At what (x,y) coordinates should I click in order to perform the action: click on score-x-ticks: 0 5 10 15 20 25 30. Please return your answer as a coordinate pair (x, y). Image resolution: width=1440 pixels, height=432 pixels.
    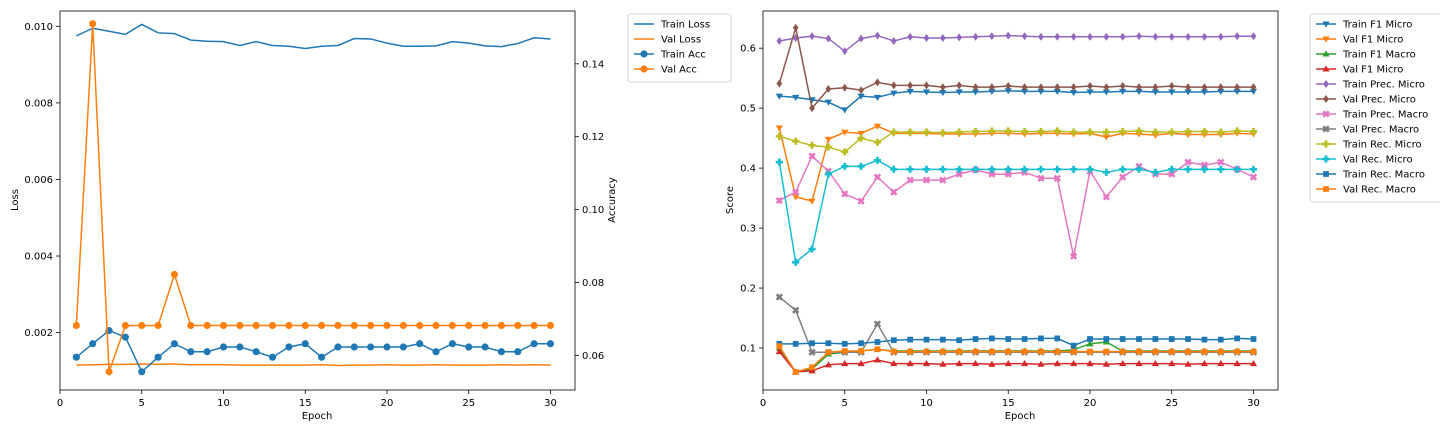
    Looking at the image, I should click on (1010, 399).